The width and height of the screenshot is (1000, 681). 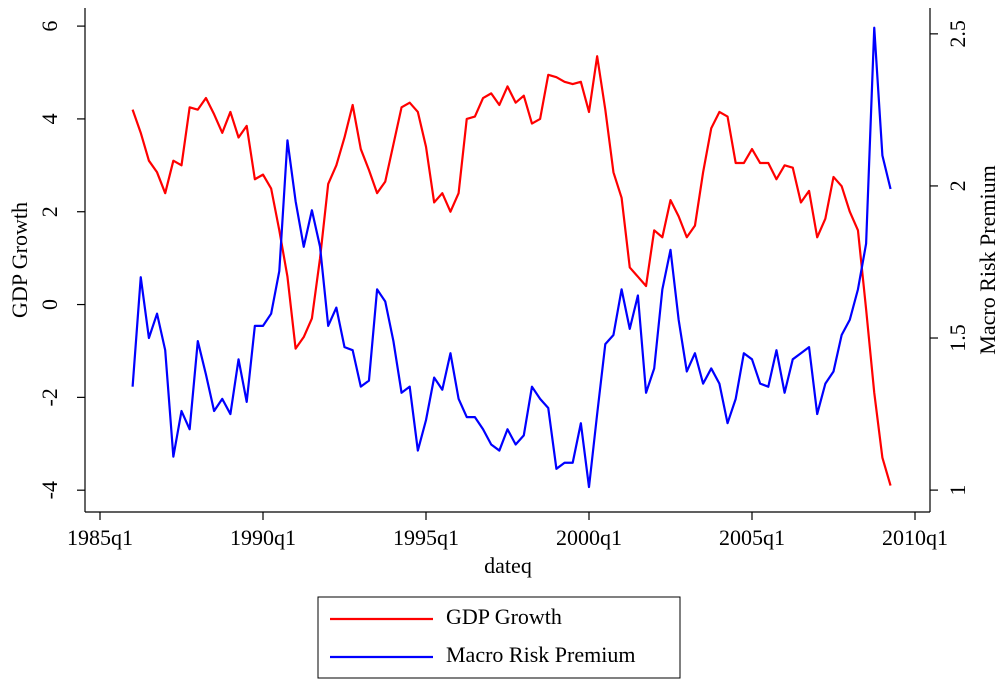 I want to click on y2-tick-label: 1.5, so click(x=957, y=338).